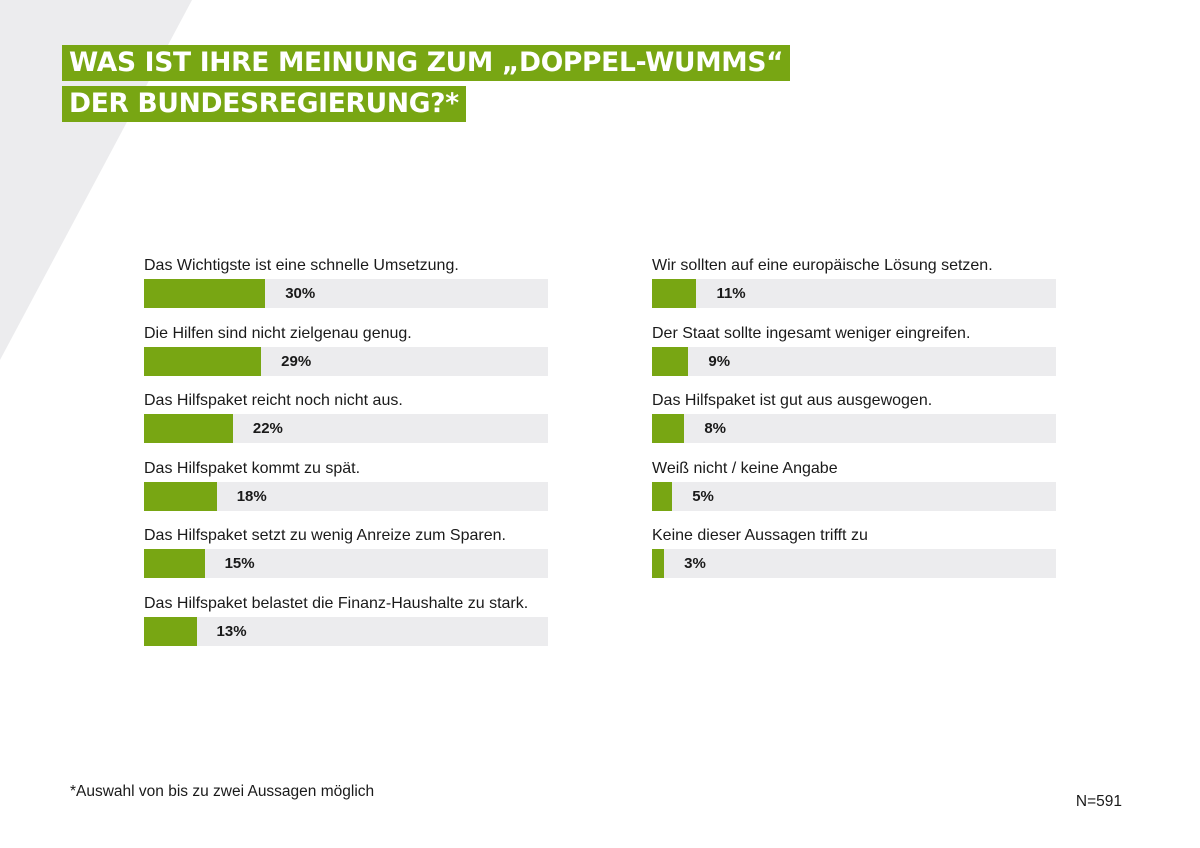 The height and width of the screenshot is (848, 1200). What do you see at coordinates (703, 496) in the screenshot?
I see `bar-value-label: 5%` at bounding box center [703, 496].